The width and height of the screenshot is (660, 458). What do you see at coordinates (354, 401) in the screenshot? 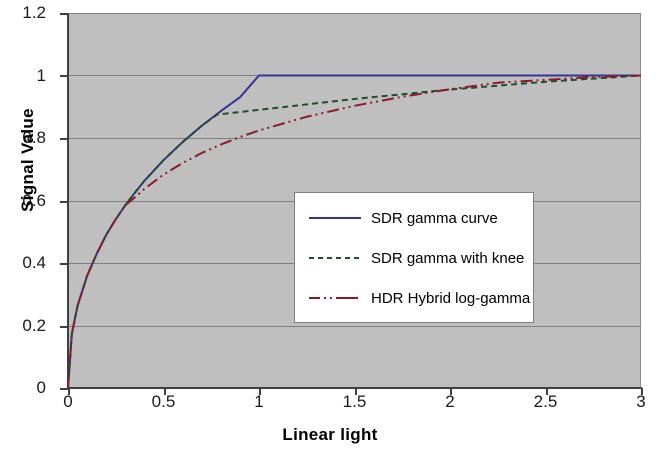
I see `x-axis-tick-label: 1.5` at bounding box center [354, 401].